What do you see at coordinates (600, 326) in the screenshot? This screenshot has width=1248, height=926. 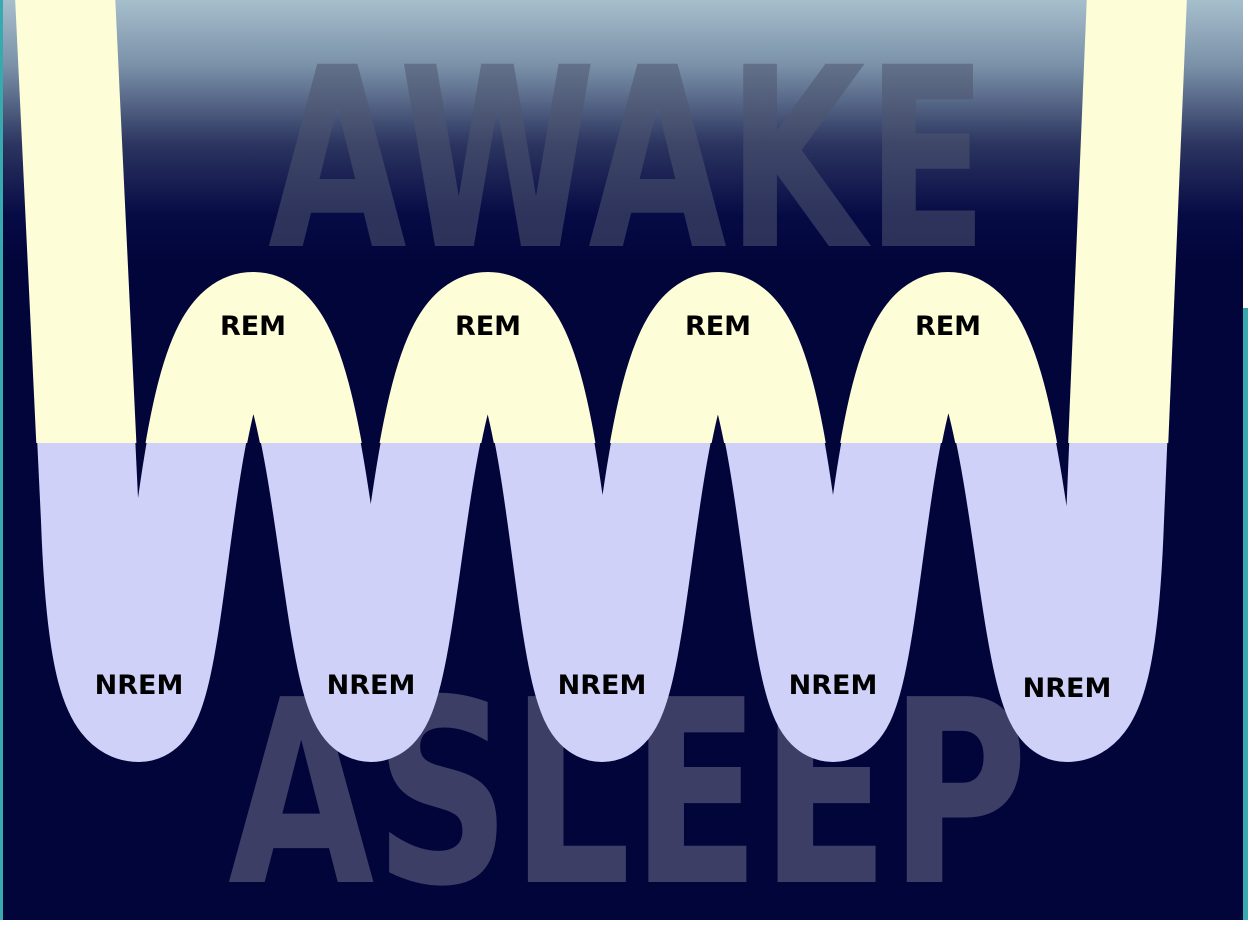 I see `rem-labels: REM REM REM REM` at bounding box center [600, 326].